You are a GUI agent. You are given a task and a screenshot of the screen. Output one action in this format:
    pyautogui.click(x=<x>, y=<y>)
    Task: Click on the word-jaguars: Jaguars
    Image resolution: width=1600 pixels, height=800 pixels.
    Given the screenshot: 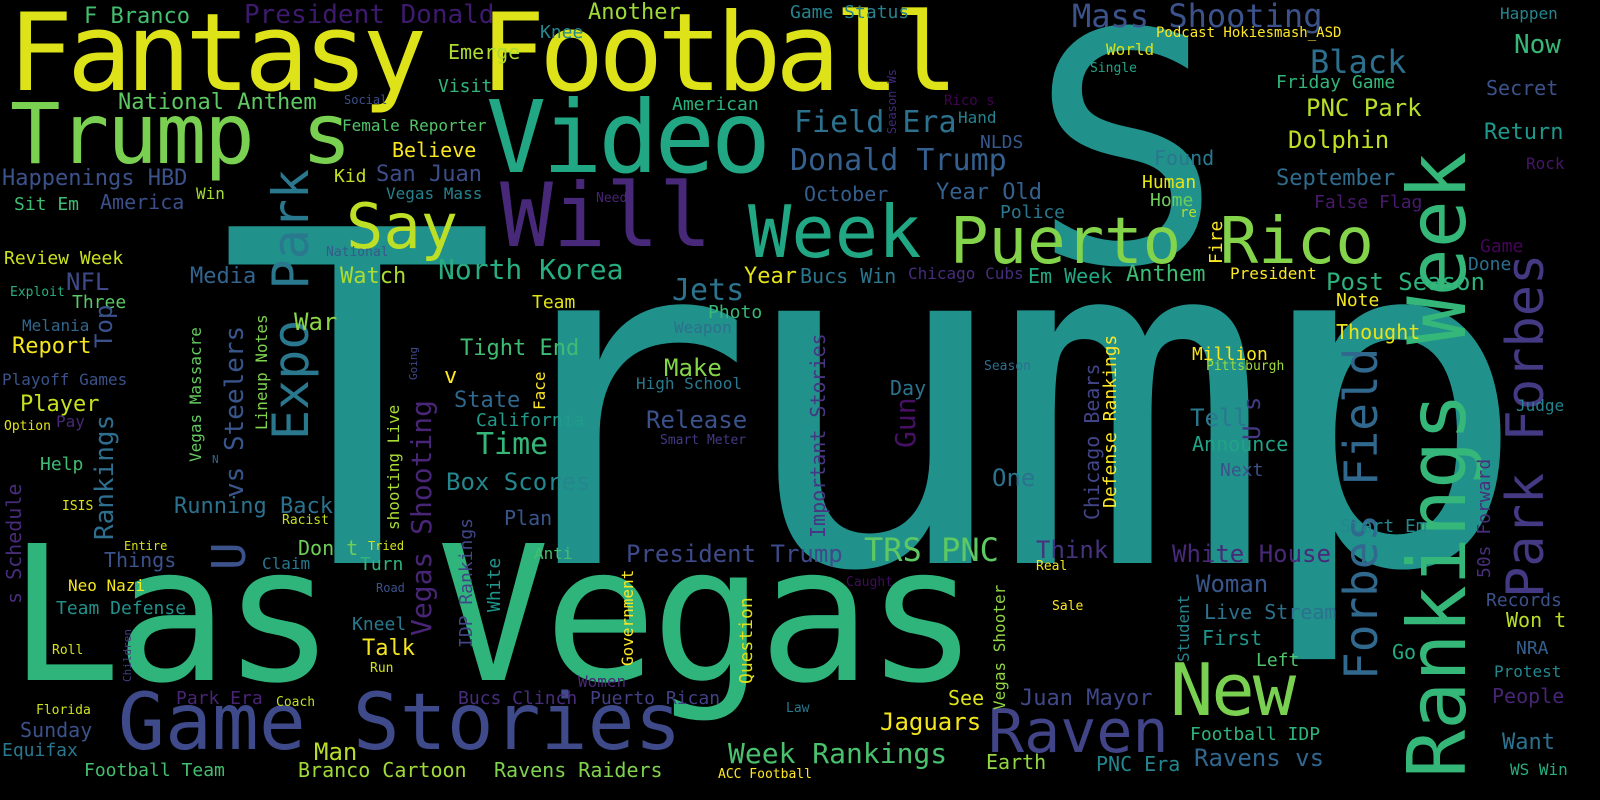 What is the action you would take?
    pyautogui.click(x=931, y=722)
    